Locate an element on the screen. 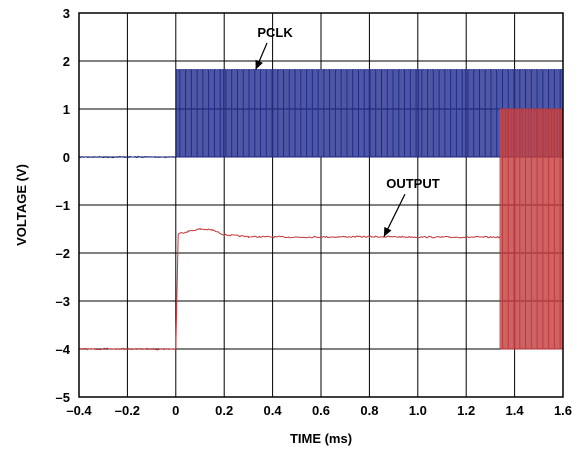 Image resolution: width=585 pixels, height=455 pixels. x-tick-label: 0.2 is located at coordinates (224, 410).